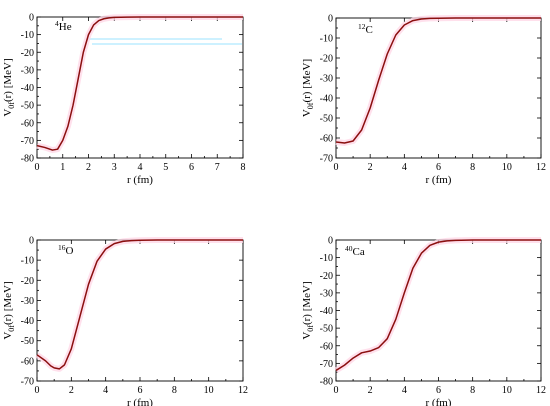  What do you see at coordinates (217, 167) in the screenshot?
I see `x-tick-label: 7` at bounding box center [217, 167].